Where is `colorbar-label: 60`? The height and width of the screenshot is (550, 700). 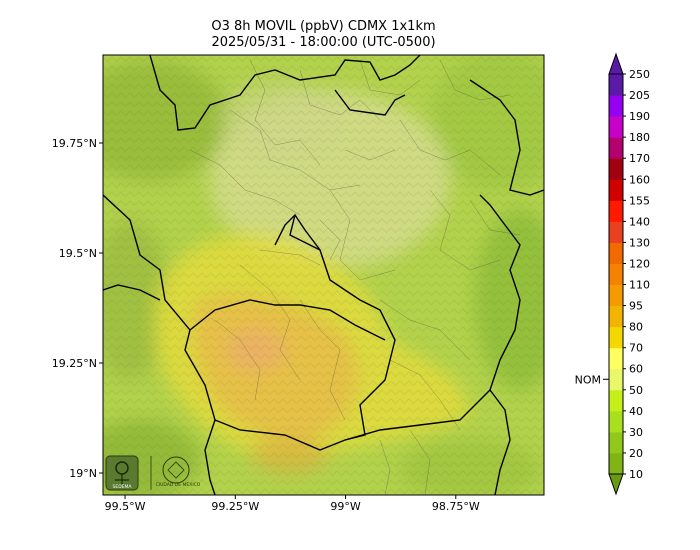
colorbar-label: 60 is located at coordinates (636, 369).